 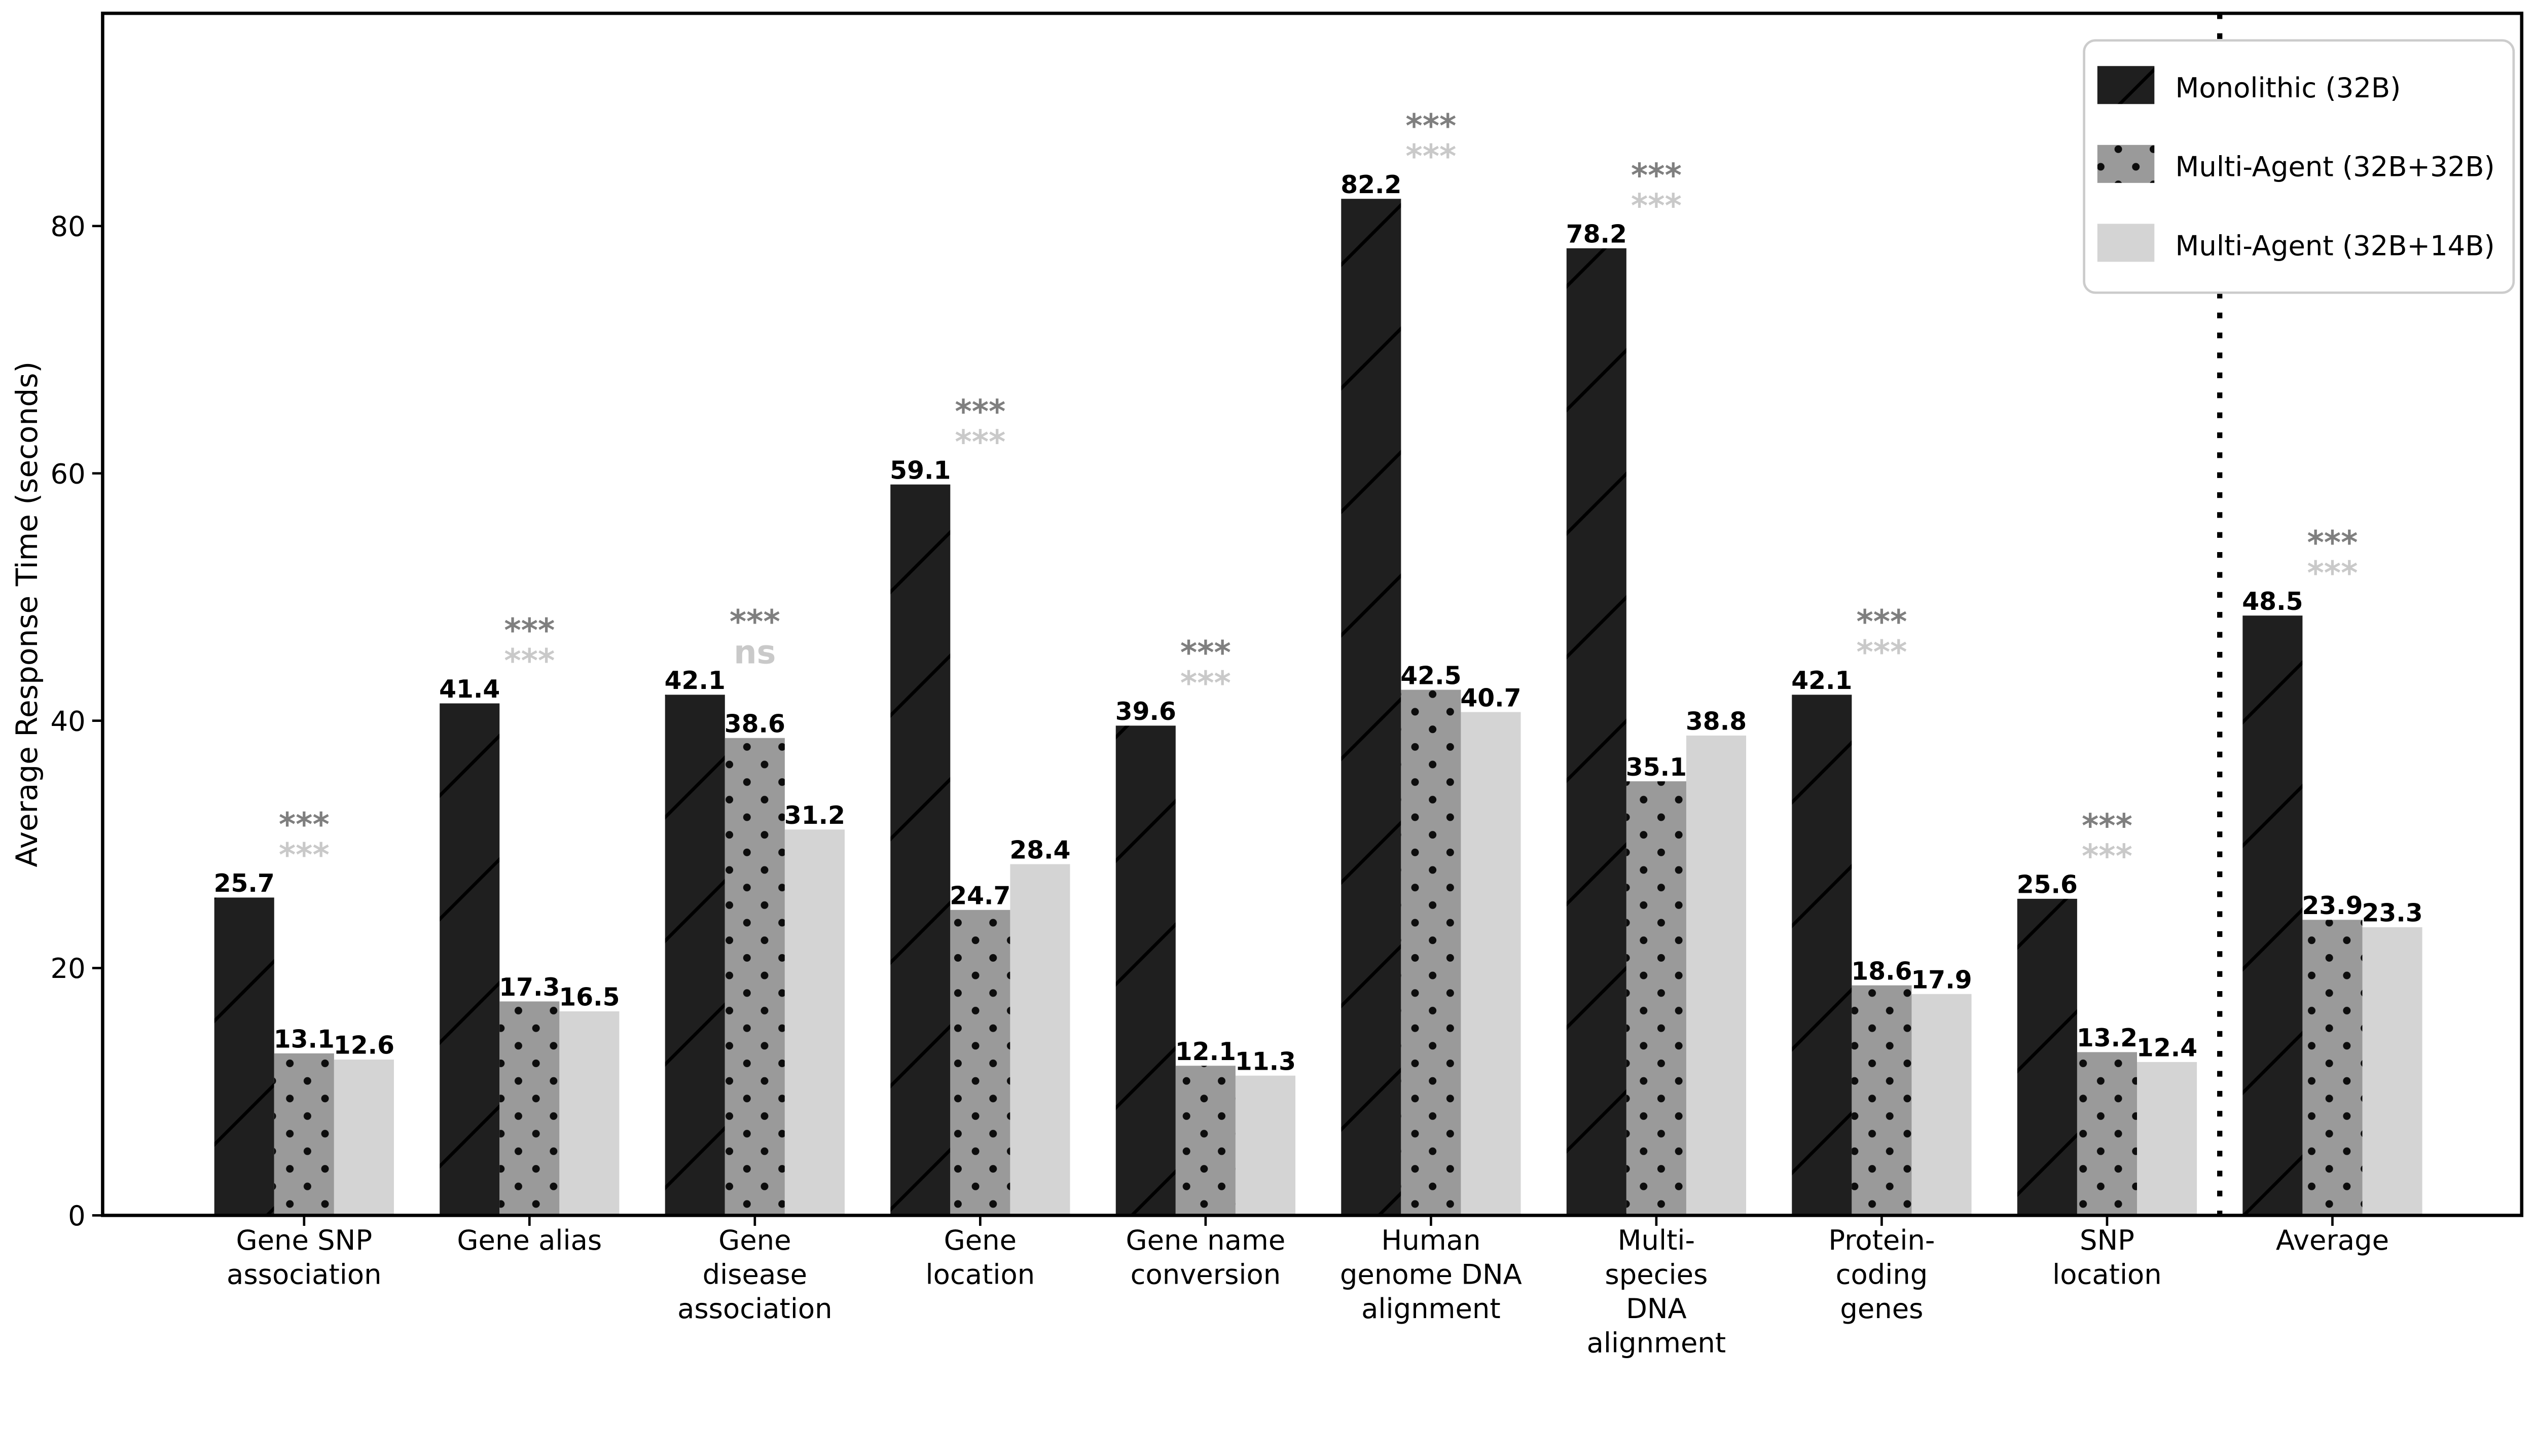 I want to click on y-tick-label: 0, so click(x=77, y=1216).